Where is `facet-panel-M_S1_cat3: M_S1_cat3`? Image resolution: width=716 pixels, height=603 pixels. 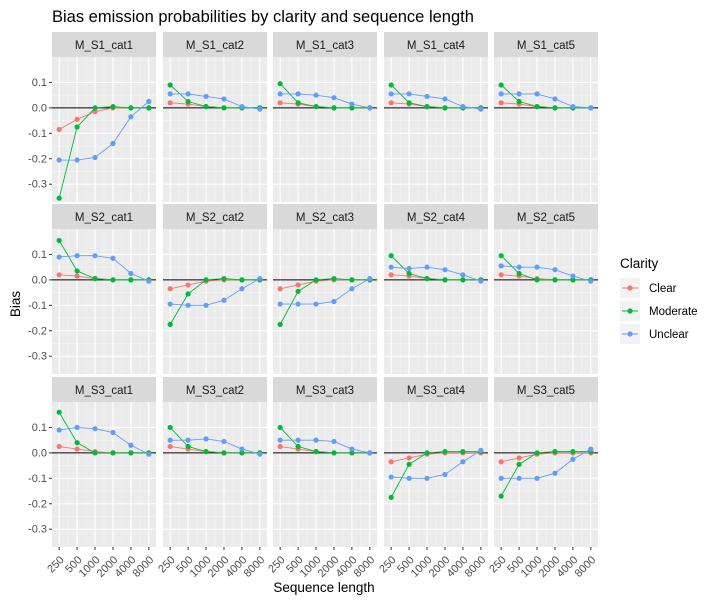 facet-panel-M_S1_cat3: M_S1_cat3 is located at coordinates (325, 117).